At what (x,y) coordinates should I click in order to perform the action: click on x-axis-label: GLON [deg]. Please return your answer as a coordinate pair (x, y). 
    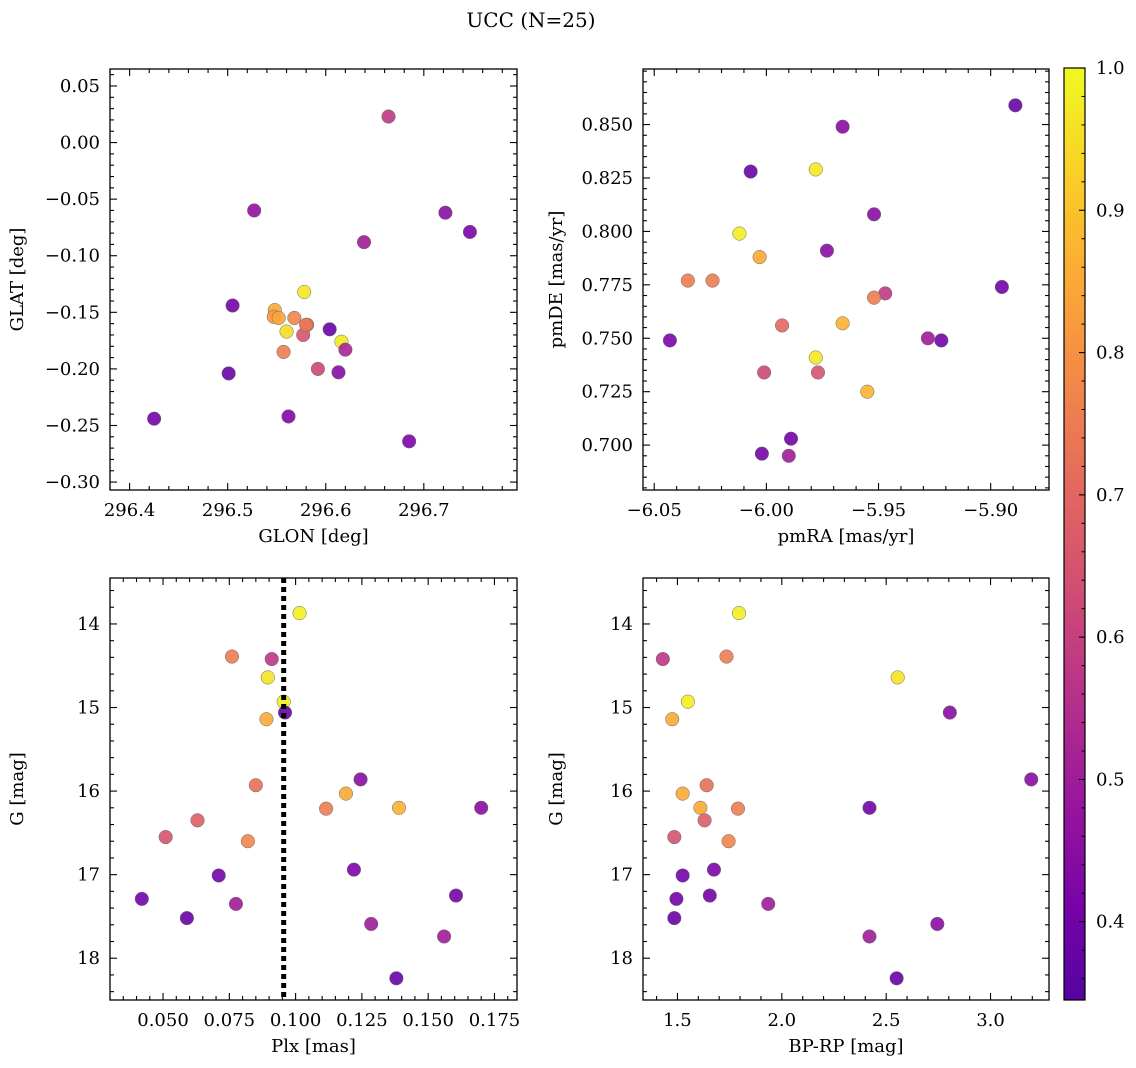
    Looking at the image, I should click on (313, 536).